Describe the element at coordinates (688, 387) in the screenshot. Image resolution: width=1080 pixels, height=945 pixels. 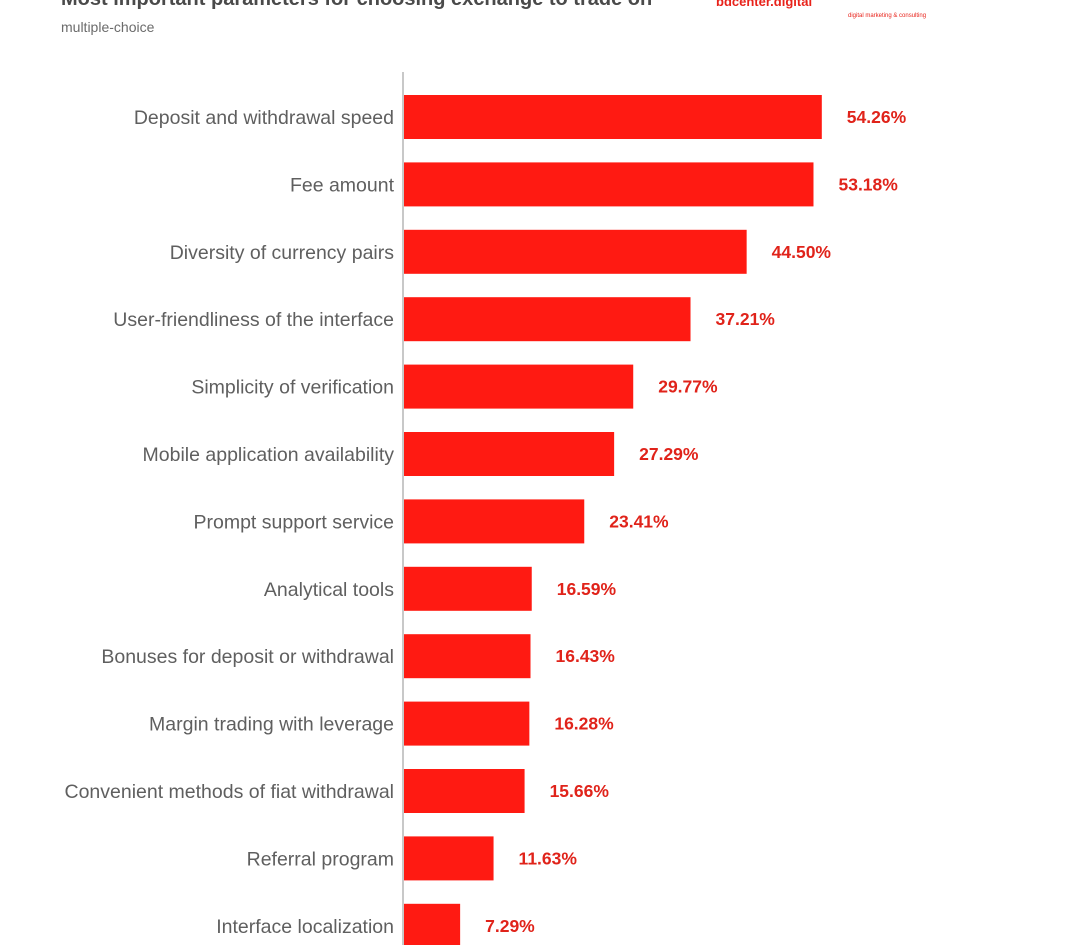
I see `value-label: 29.77%` at that location.